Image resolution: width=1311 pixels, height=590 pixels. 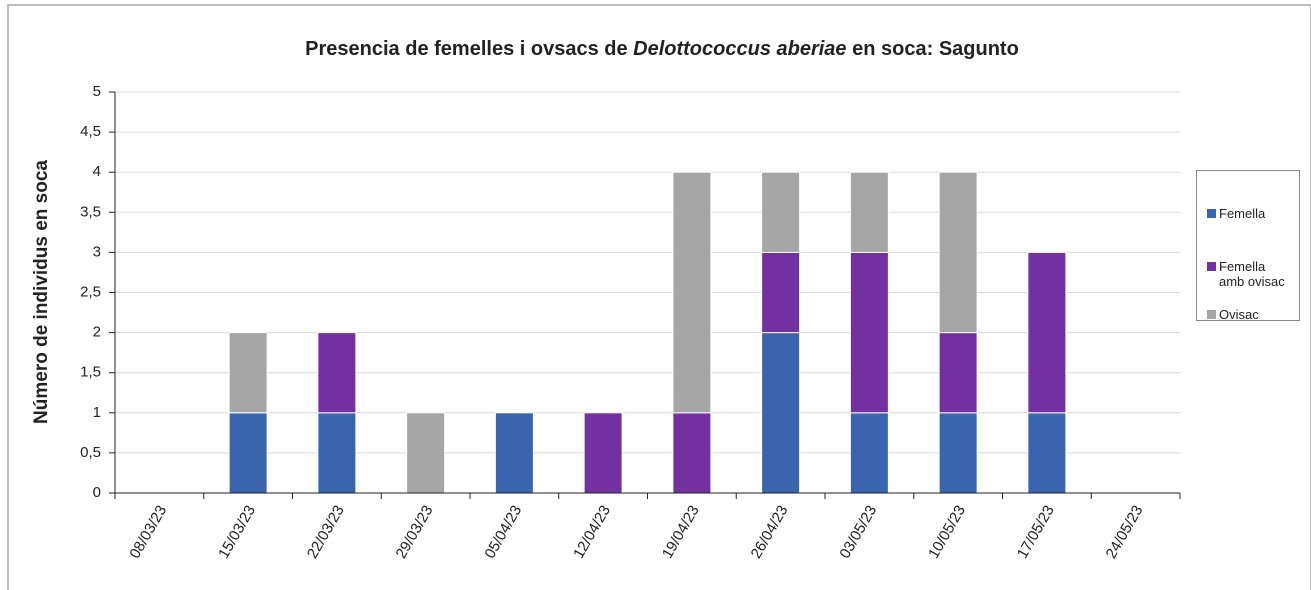 What do you see at coordinates (1242, 213) in the screenshot?
I see `legend-label: Femella` at bounding box center [1242, 213].